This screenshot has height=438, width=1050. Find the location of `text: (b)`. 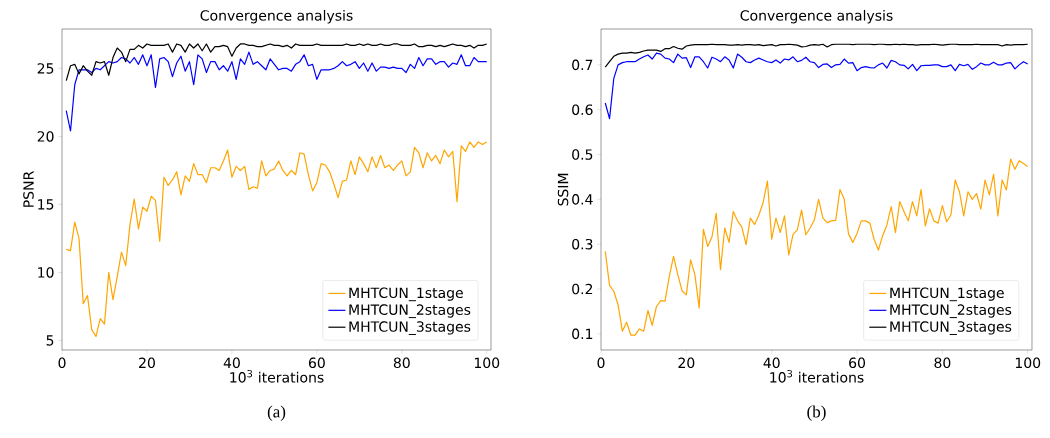

text: (b) is located at coordinates (816, 413).